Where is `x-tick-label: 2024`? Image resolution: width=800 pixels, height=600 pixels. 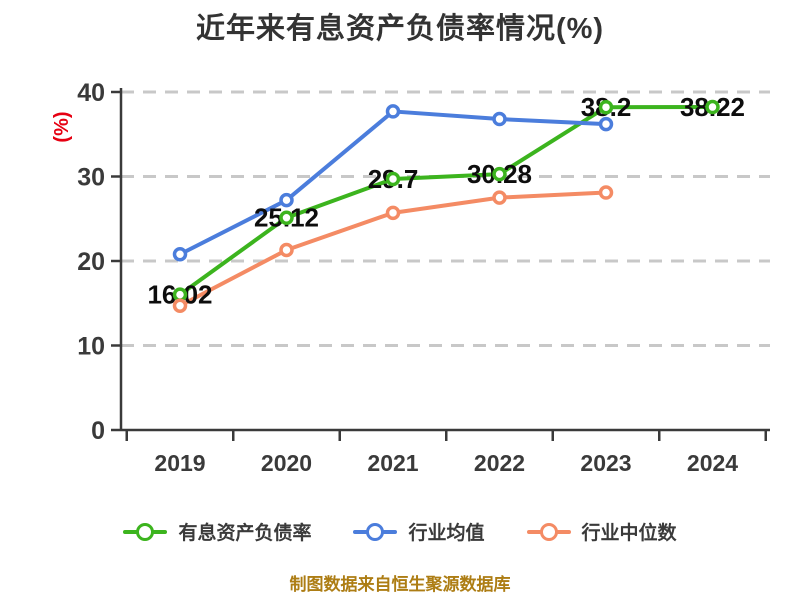 x-tick-label: 2024 is located at coordinates (712, 463).